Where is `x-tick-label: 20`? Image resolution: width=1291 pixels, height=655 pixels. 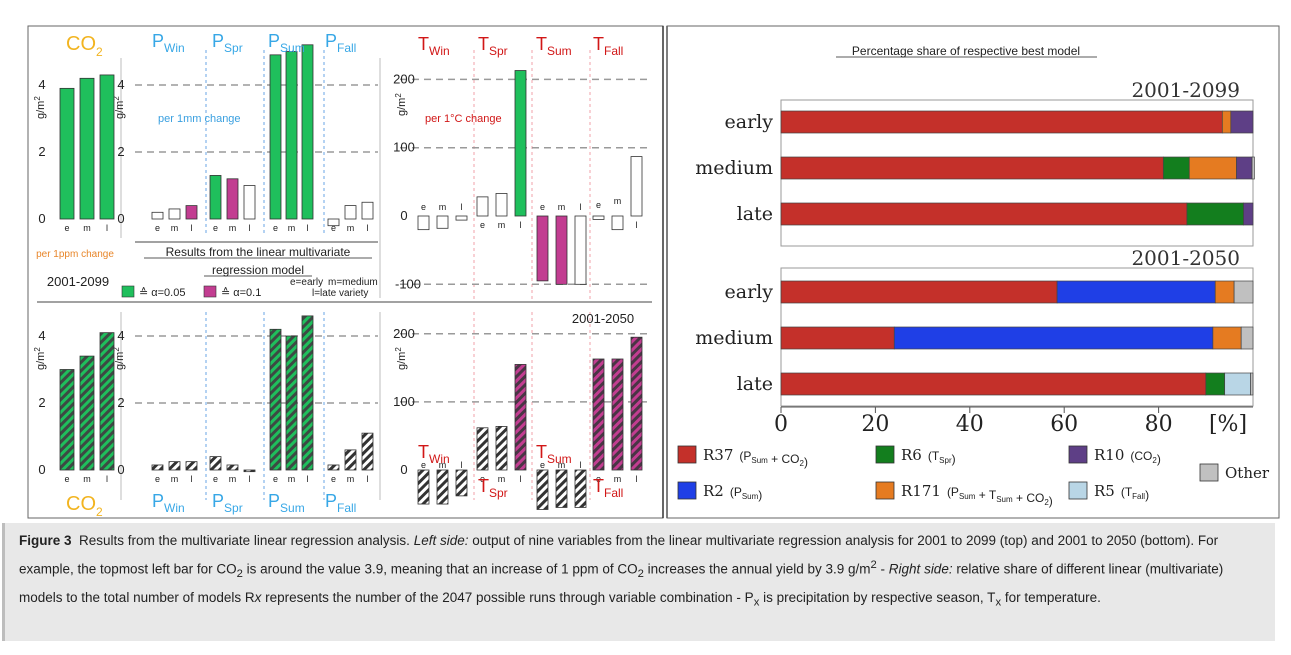 x-tick-label: 20 is located at coordinates (875, 424).